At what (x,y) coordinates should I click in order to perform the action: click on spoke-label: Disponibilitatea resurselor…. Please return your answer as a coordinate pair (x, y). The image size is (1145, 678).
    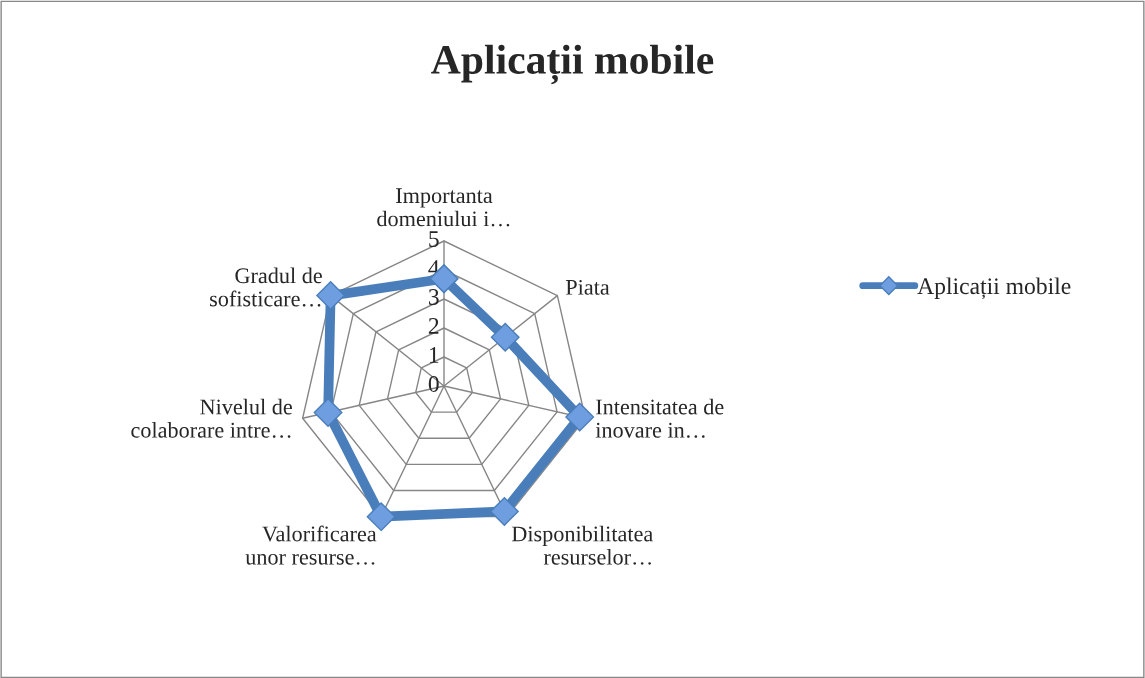
    Looking at the image, I should click on (582, 545).